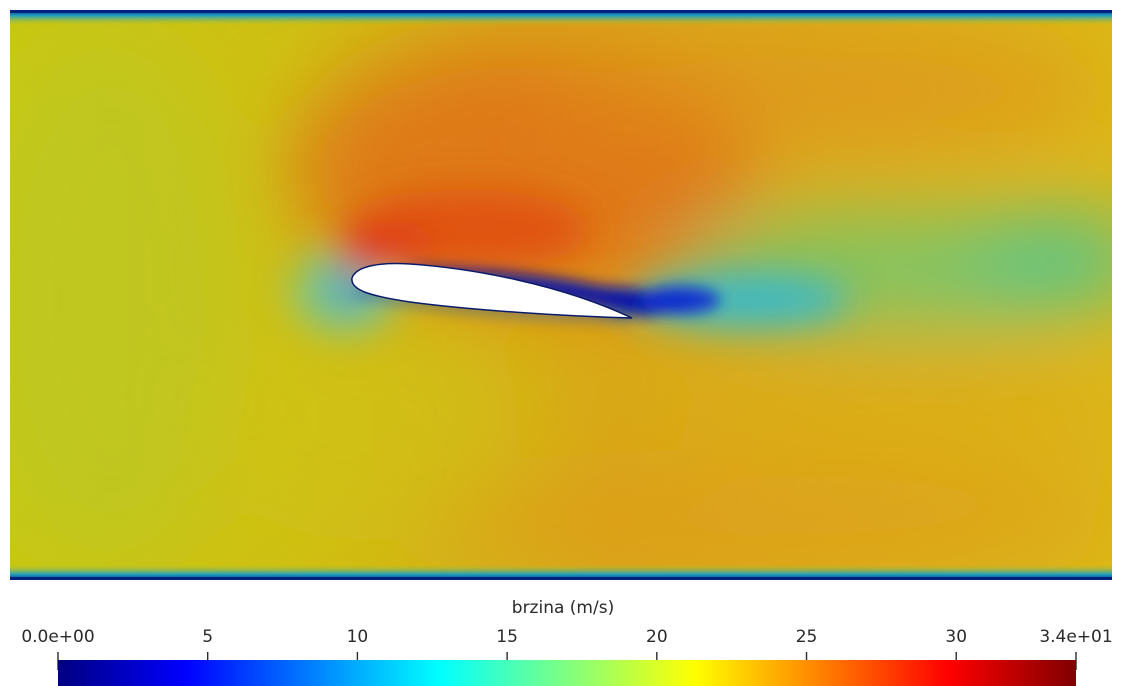 The image size is (1124, 686). What do you see at coordinates (807, 637) in the screenshot?
I see `colorbar-tick-label: 25` at bounding box center [807, 637].